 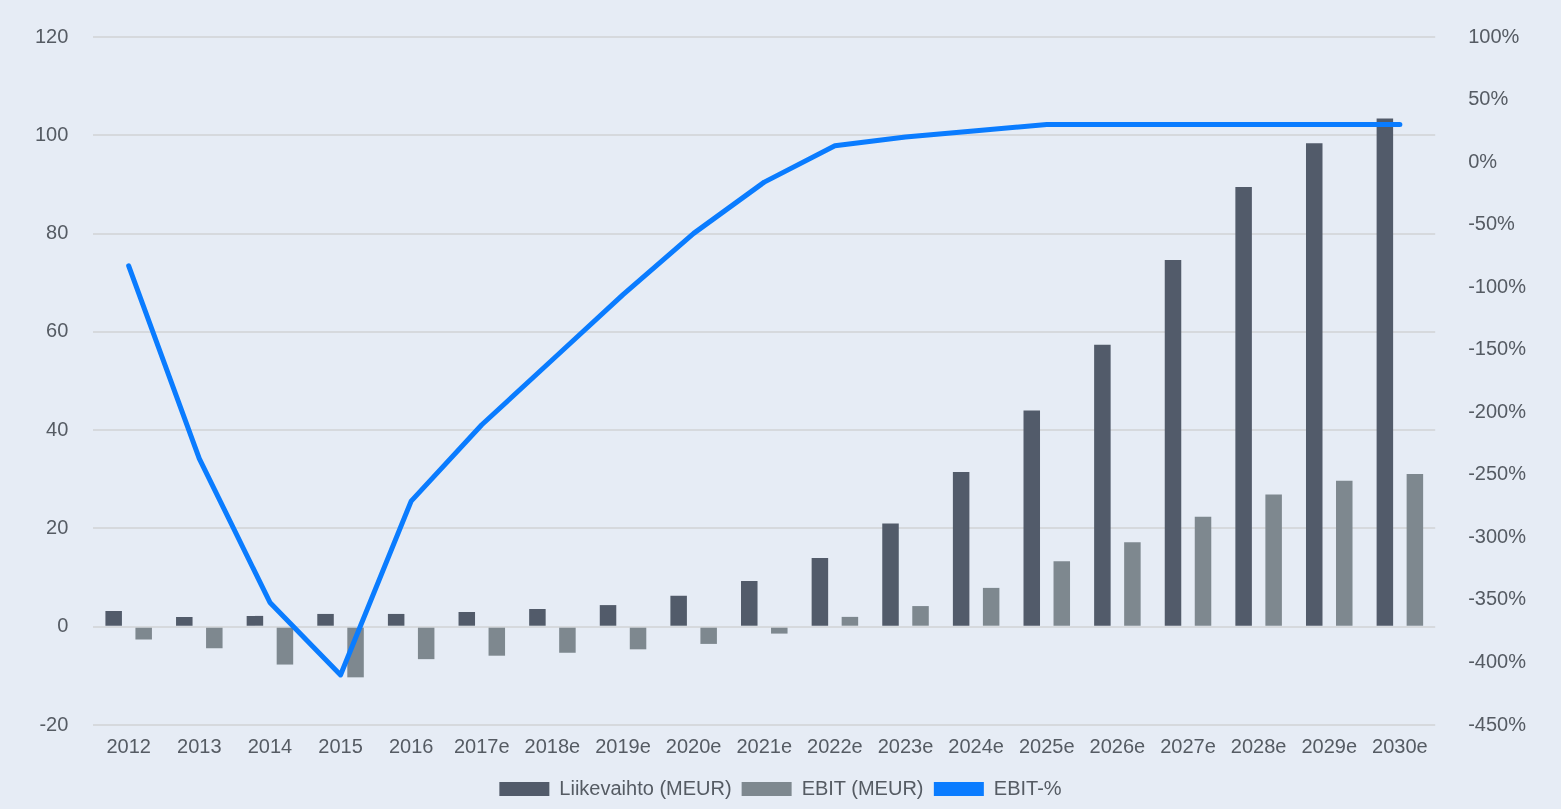 What do you see at coordinates (764, 745) in the screenshot?
I see `x-tick-label: 2021e` at bounding box center [764, 745].